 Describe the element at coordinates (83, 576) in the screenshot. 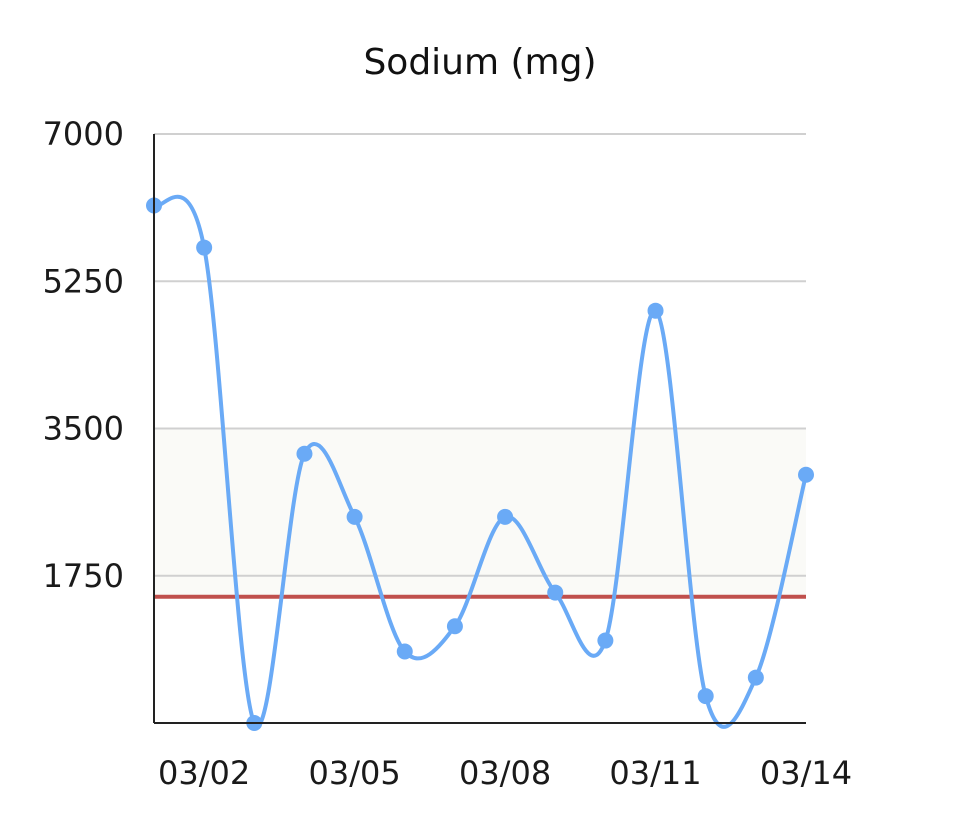

I see `y-tick-label: 1750` at that location.